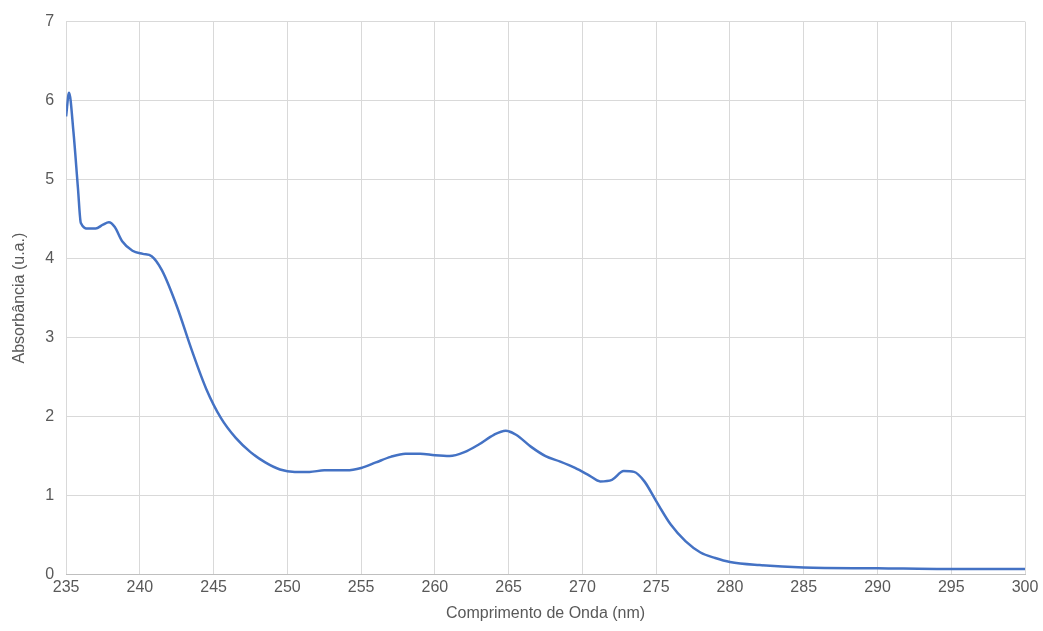 The image size is (1043, 631). Describe the element at coordinates (509, 586) in the screenshot. I see `x-tick-label: 265` at that location.